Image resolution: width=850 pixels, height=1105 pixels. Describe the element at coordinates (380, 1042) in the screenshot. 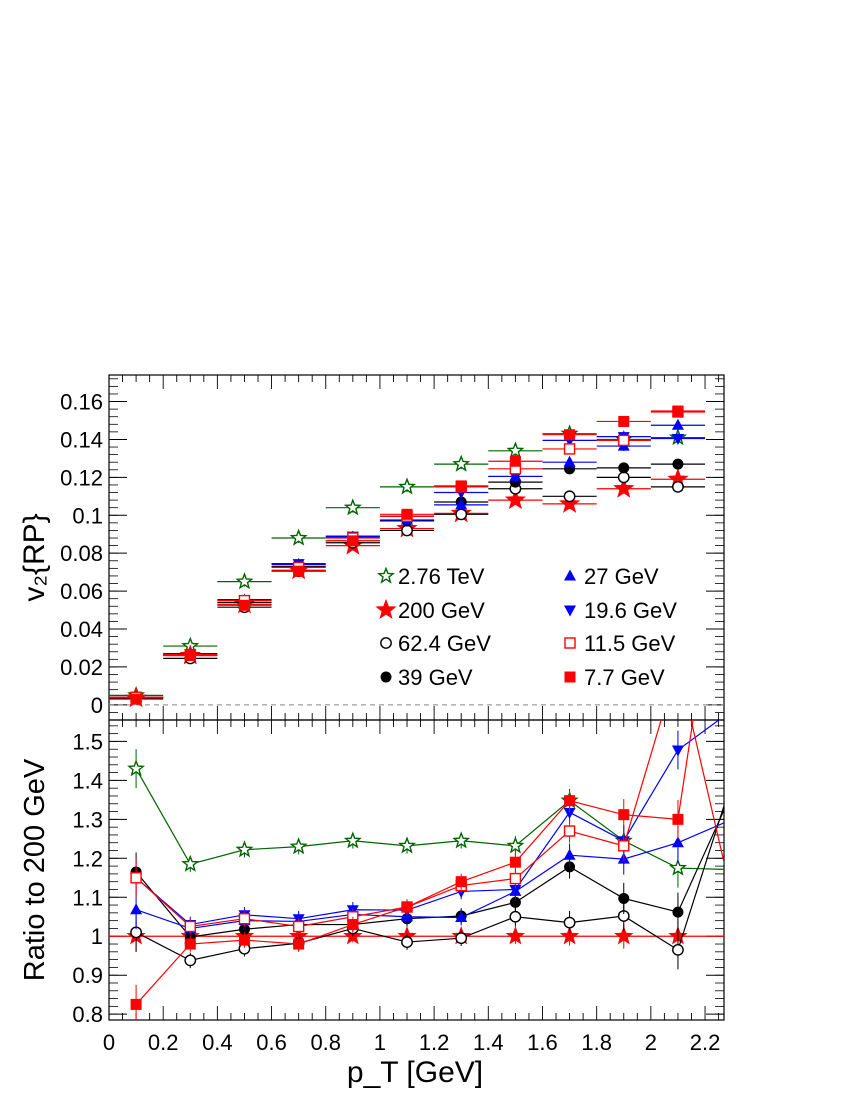

I see `bottom-xtick-label: 1` at that location.